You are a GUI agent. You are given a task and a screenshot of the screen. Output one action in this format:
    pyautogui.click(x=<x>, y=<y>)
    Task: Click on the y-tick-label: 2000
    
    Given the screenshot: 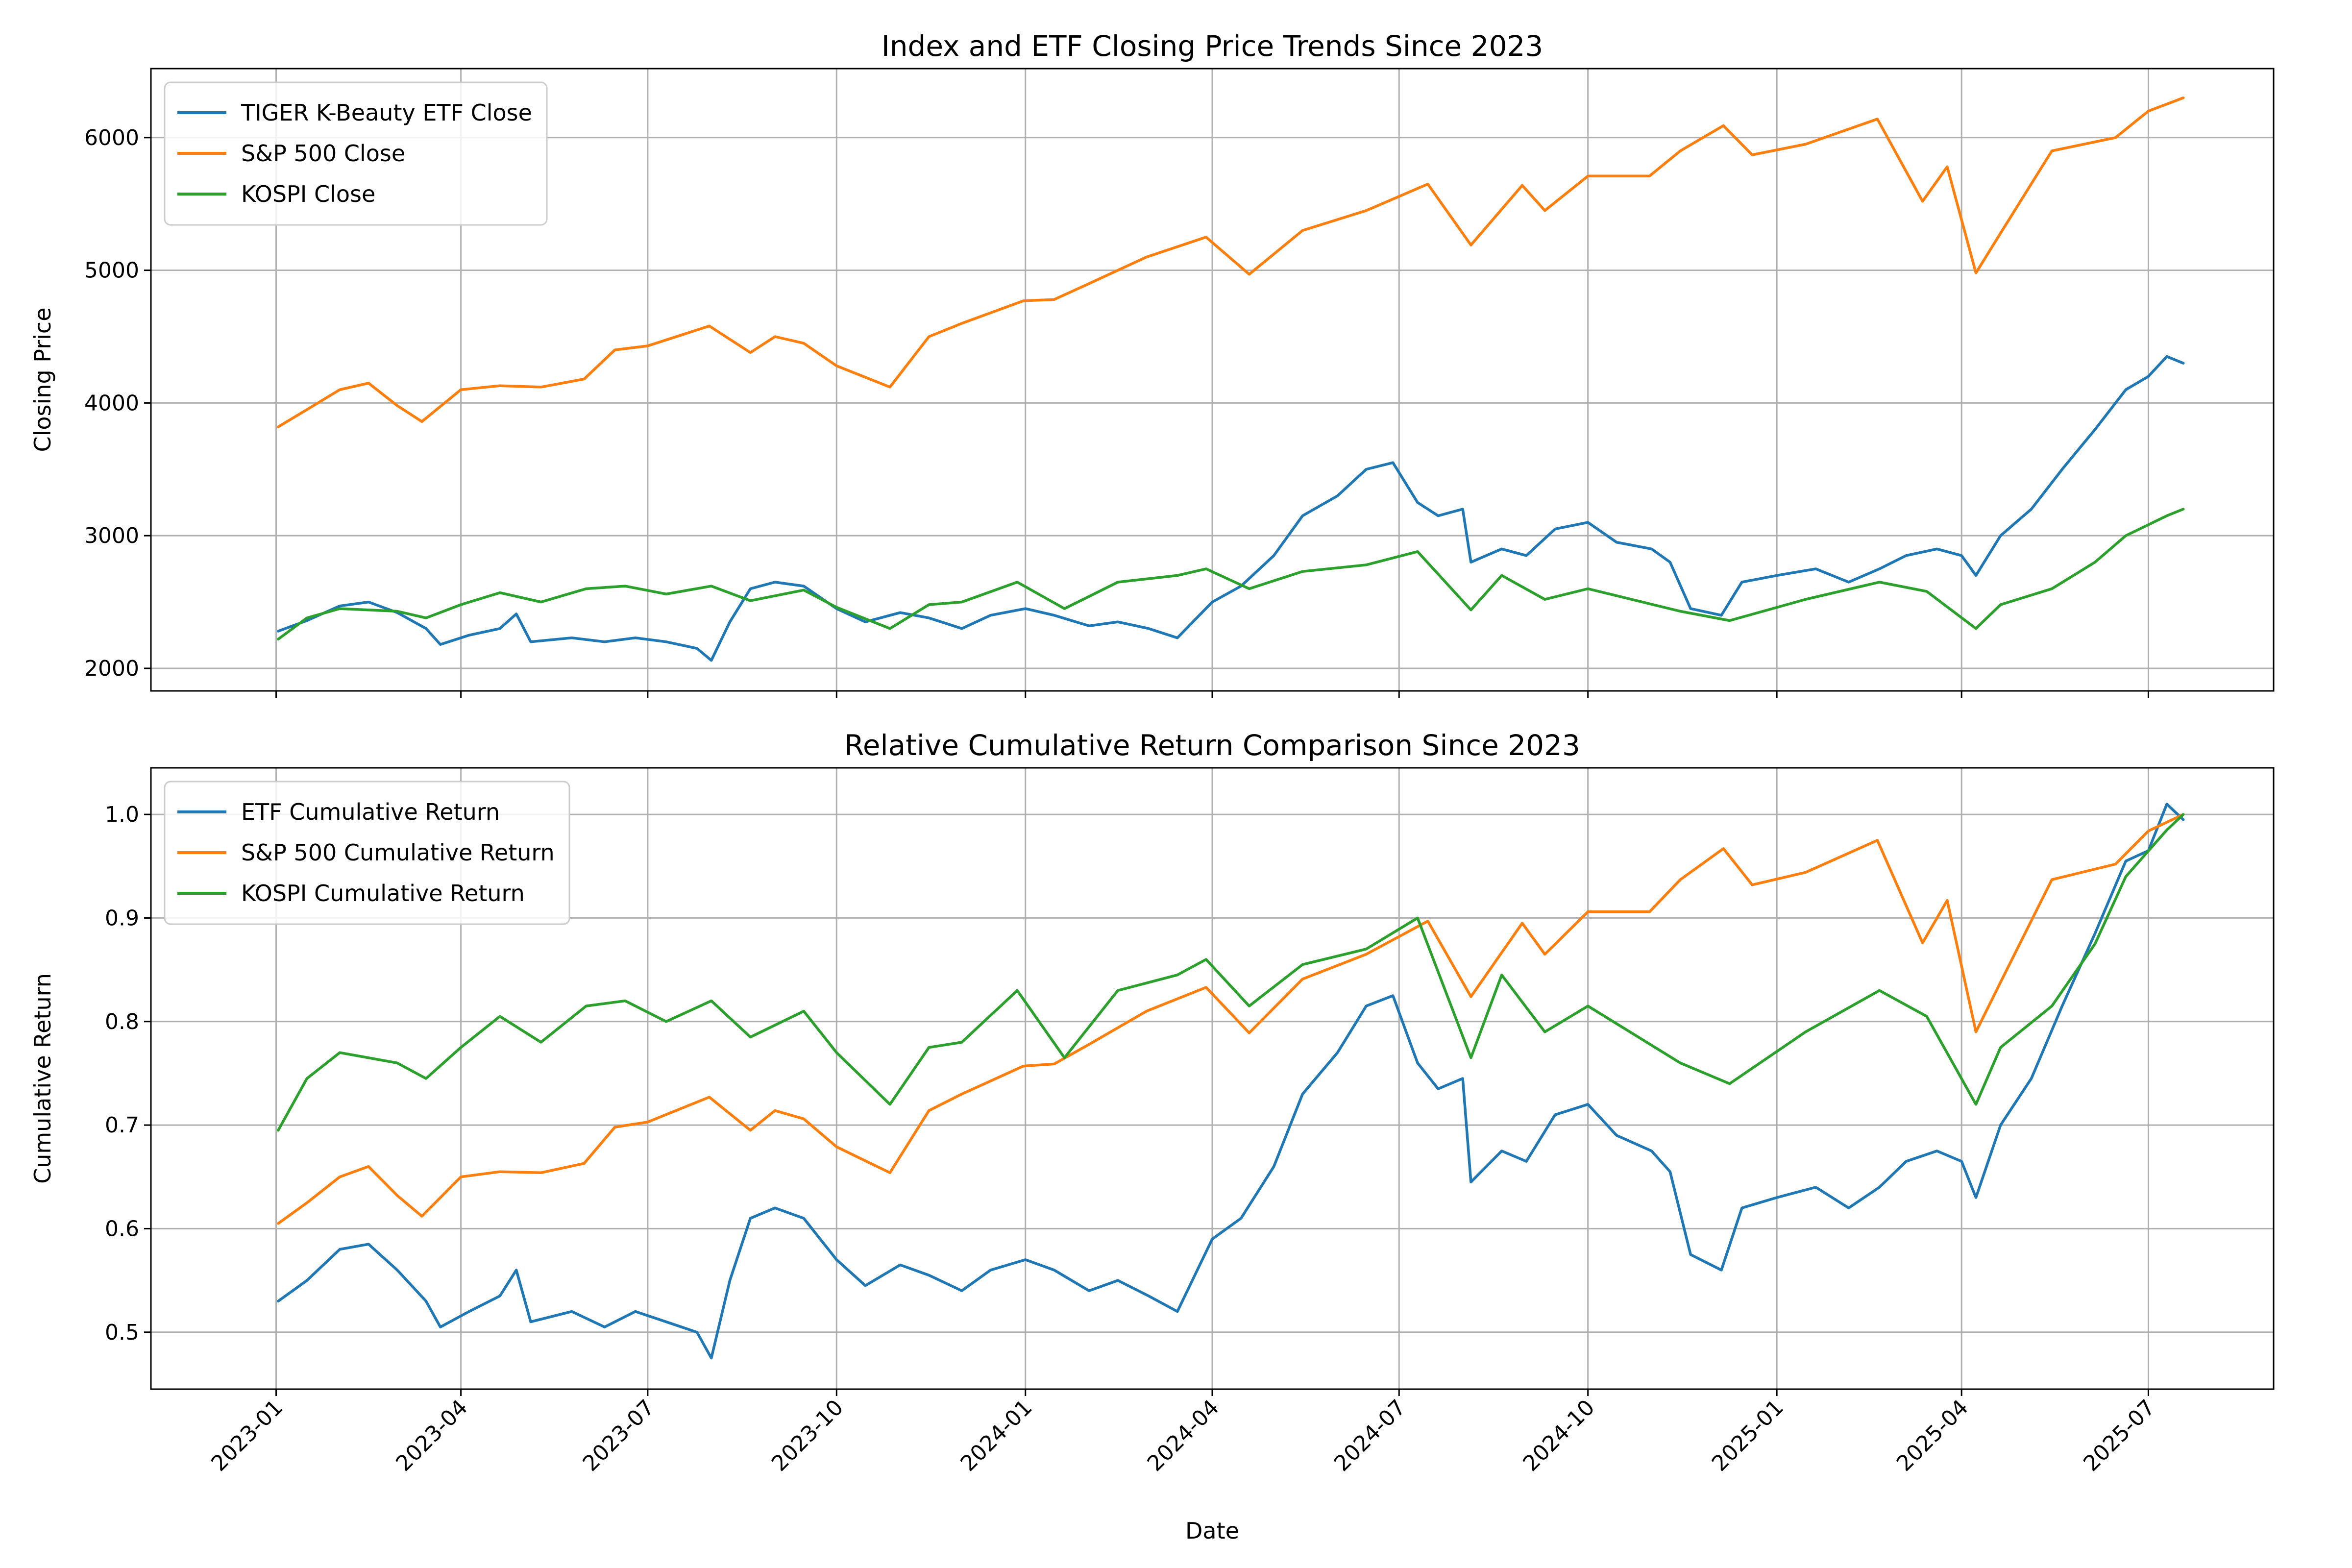 What is the action you would take?
    pyautogui.click(x=111, y=668)
    